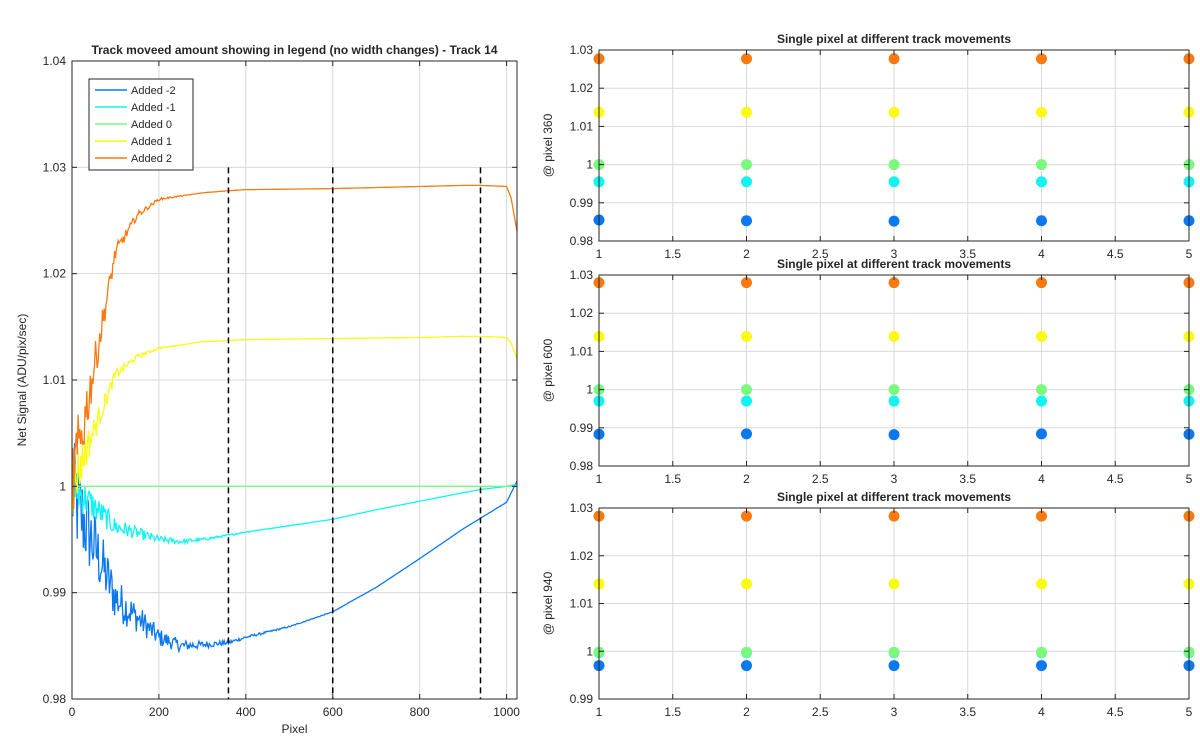  I want to click on y-axis-label: @ pixel 360, so click(548, 145).